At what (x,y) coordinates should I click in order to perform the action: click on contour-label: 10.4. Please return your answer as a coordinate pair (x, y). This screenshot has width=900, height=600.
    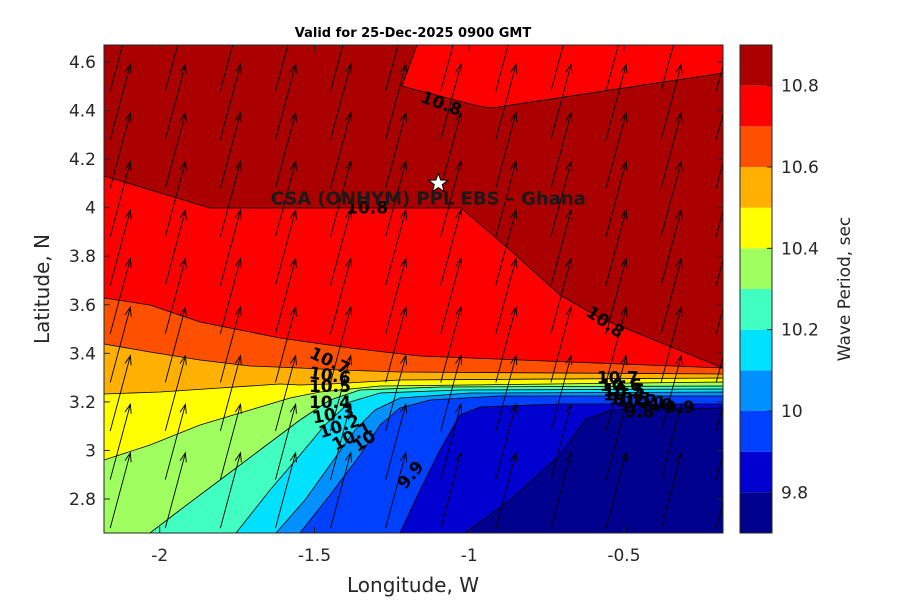
    Looking at the image, I should click on (624, 396).